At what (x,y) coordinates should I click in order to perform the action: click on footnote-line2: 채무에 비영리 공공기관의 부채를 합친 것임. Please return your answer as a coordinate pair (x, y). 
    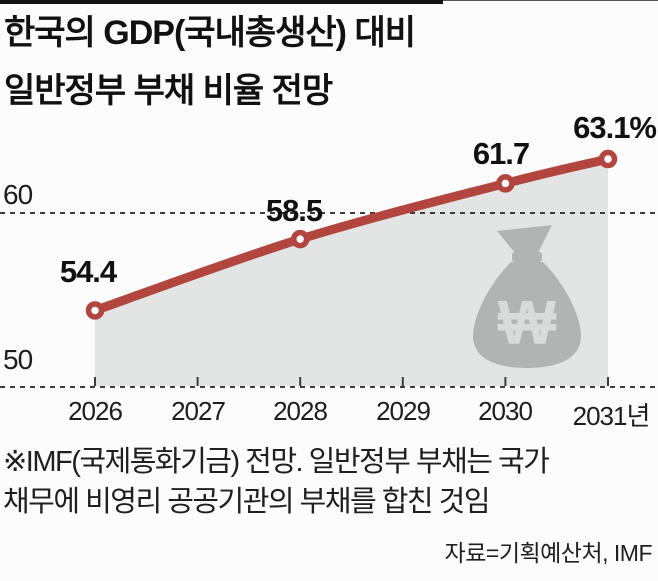
    Looking at the image, I should click on (247, 502).